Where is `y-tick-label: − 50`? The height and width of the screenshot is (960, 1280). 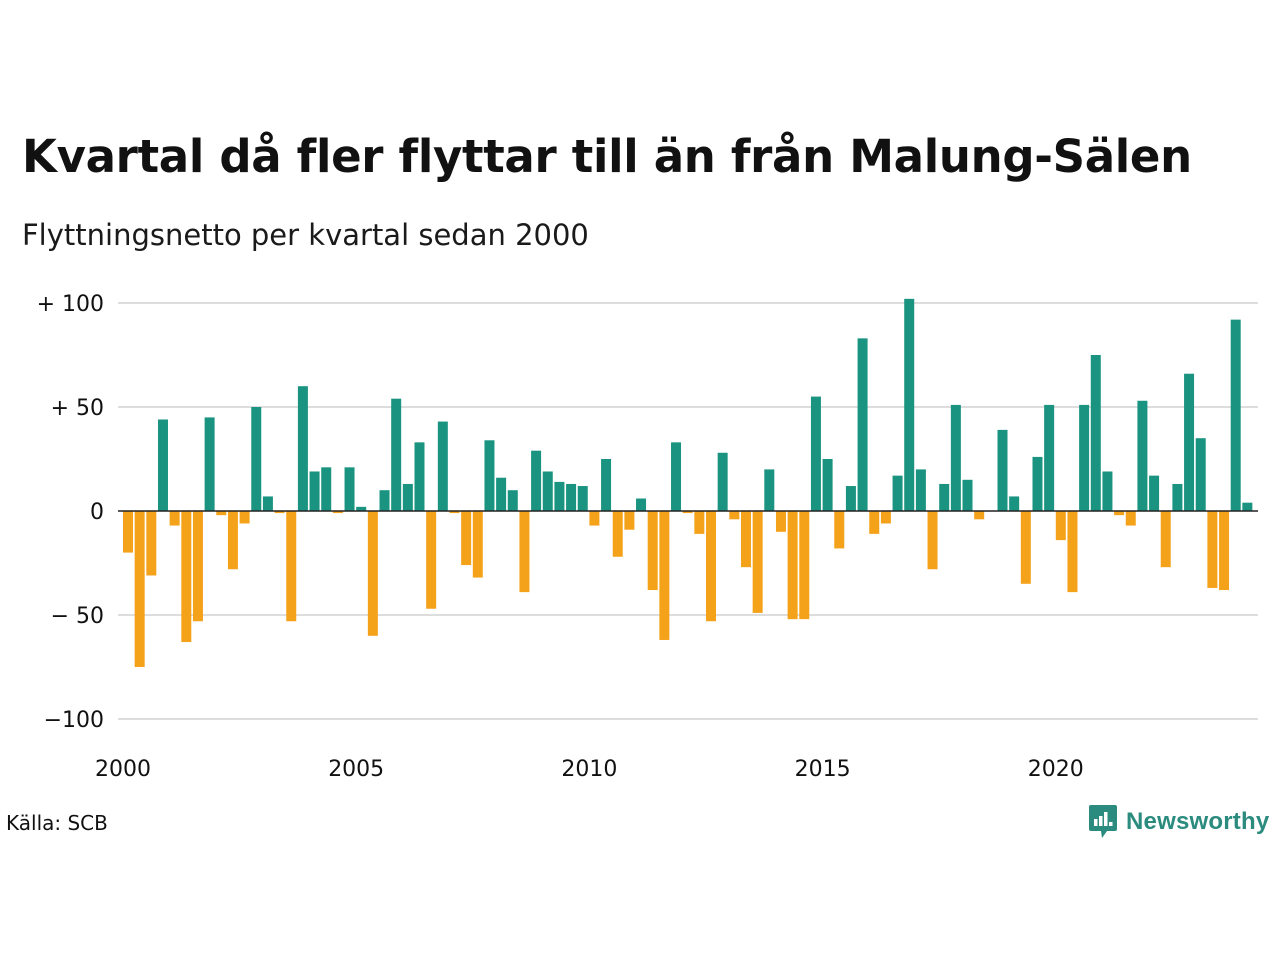 y-tick-label: − 50 is located at coordinates (77, 616).